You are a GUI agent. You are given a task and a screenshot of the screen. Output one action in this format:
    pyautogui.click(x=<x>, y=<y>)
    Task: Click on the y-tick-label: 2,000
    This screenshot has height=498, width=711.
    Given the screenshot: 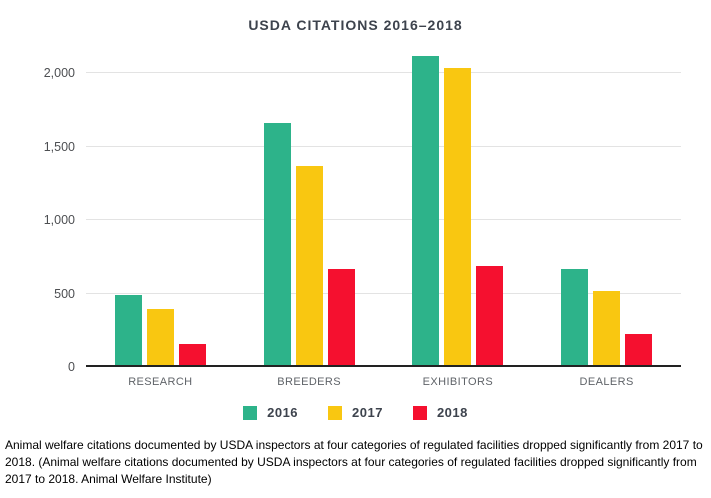 What is the action you would take?
    pyautogui.click(x=59, y=73)
    